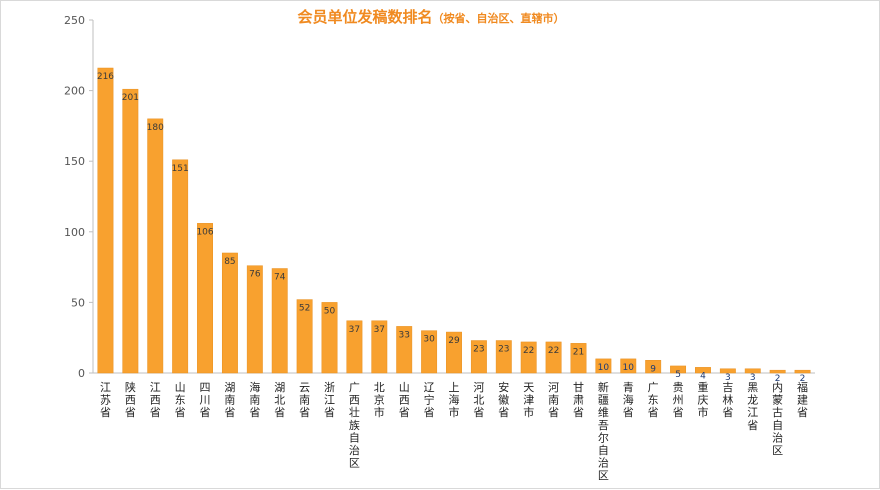 The width and height of the screenshot is (880, 490). Describe the element at coordinates (229, 262) in the screenshot. I see `data-label: 85` at that location.